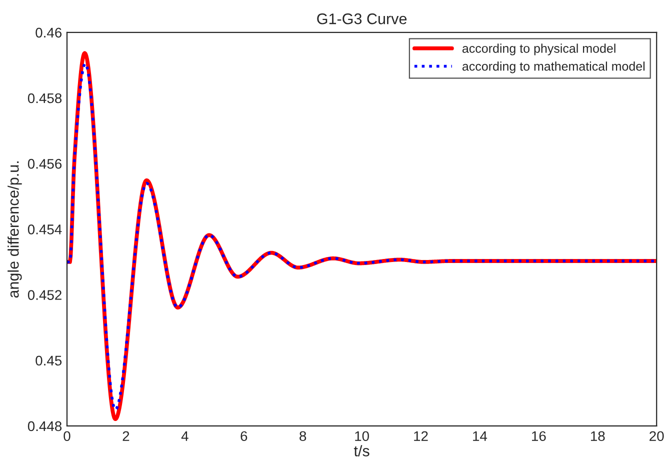 The width and height of the screenshot is (670, 463). Describe the element at coordinates (362, 436) in the screenshot. I see `x-tick-label: 10` at that location.